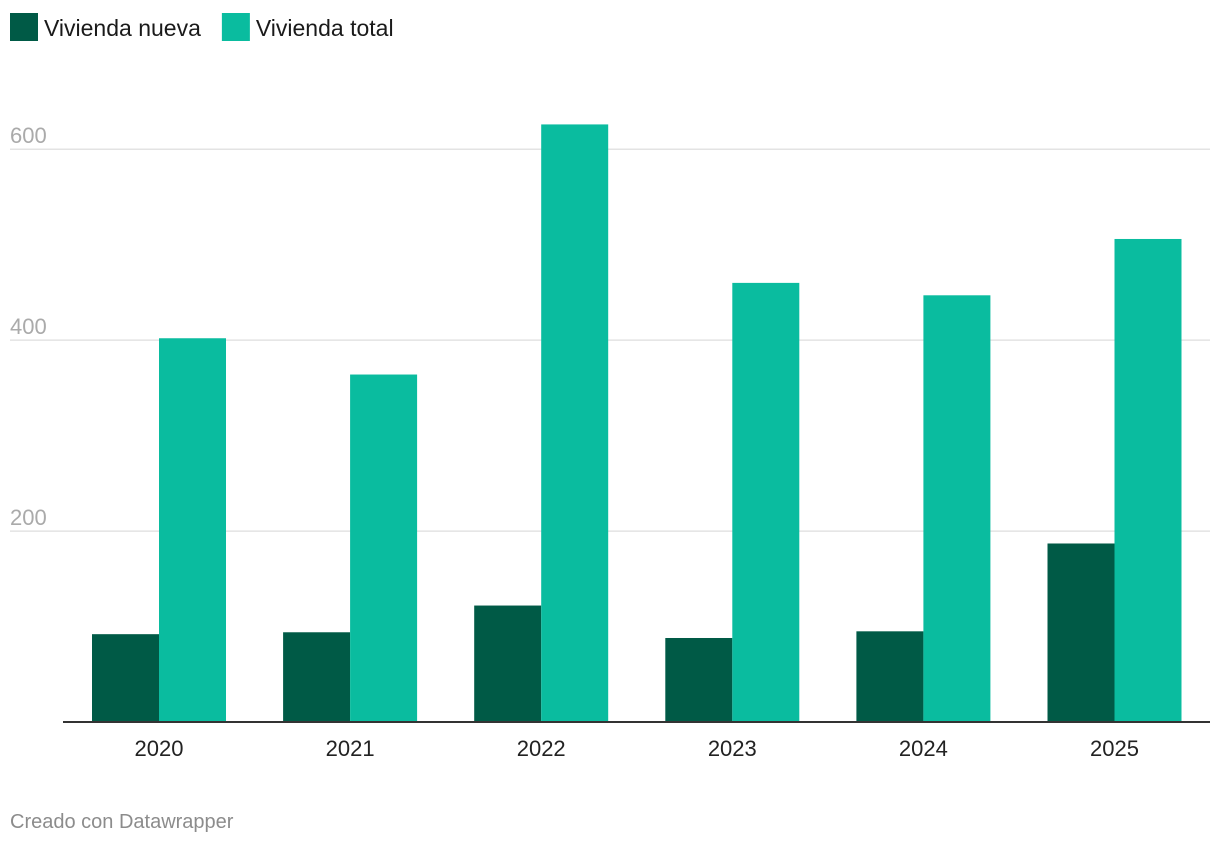  What do you see at coordinates (890, 676) in the screenshot?
I see `bar-vivienda-nueva-2024` at bounding box center [890, 676].